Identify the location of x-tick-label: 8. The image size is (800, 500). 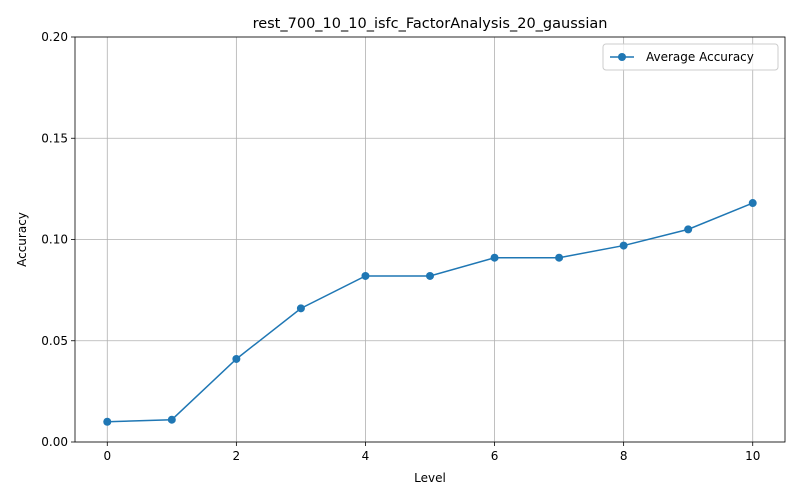
(624, 456).